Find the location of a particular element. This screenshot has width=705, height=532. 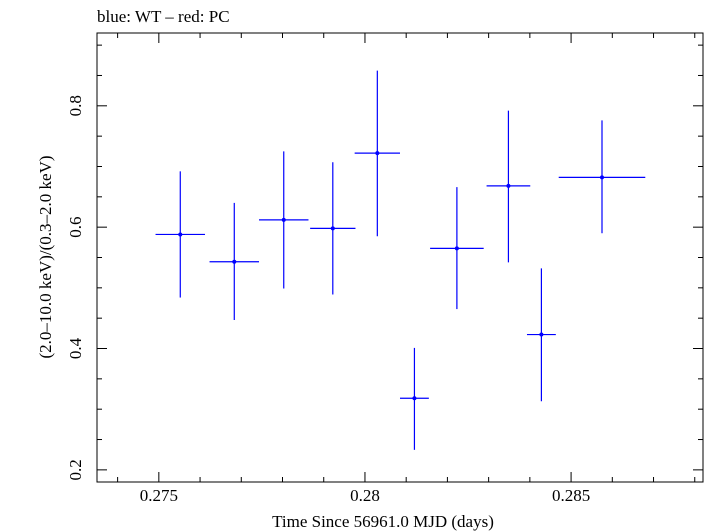

x-tick-label: 0.28 is located at coordinates (365, 495).